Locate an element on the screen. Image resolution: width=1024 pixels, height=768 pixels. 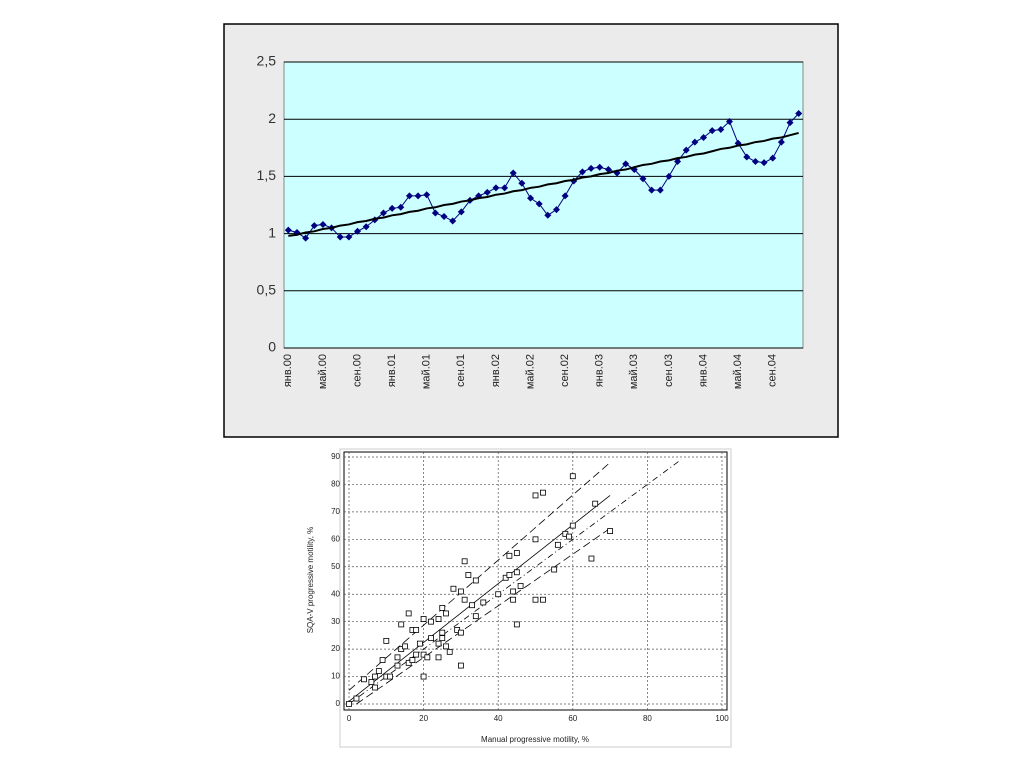
y-tick-label: 80 is located at coordinates (335, 484).